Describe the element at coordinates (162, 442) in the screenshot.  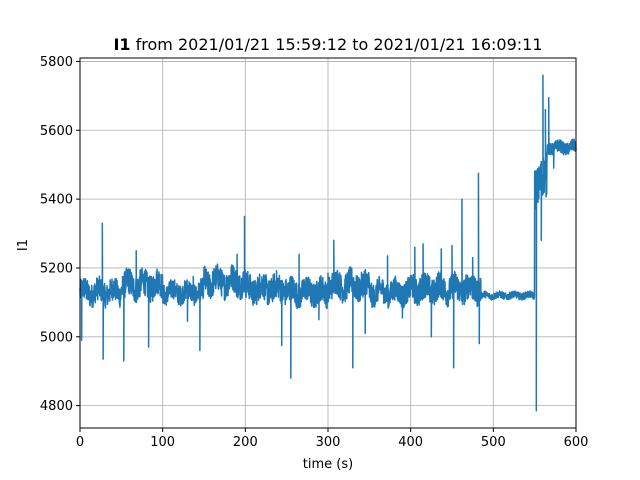
I see `x-tick-label: 100` at that location.